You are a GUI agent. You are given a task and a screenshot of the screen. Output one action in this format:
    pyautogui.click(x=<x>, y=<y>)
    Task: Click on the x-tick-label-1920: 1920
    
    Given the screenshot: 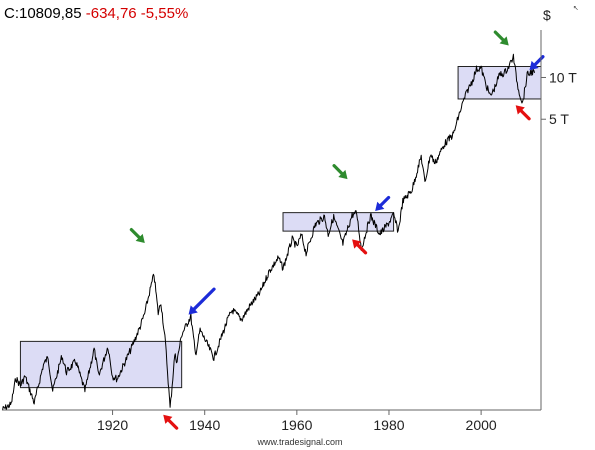 What is the action you would take?
    pyautogui.click(x=112, y=425)
    